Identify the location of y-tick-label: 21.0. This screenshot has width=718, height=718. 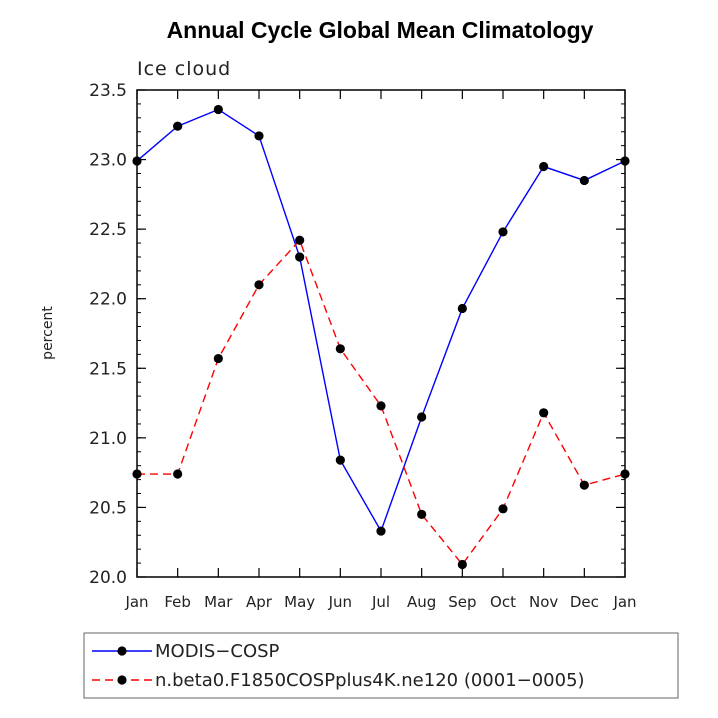
(108, 439).